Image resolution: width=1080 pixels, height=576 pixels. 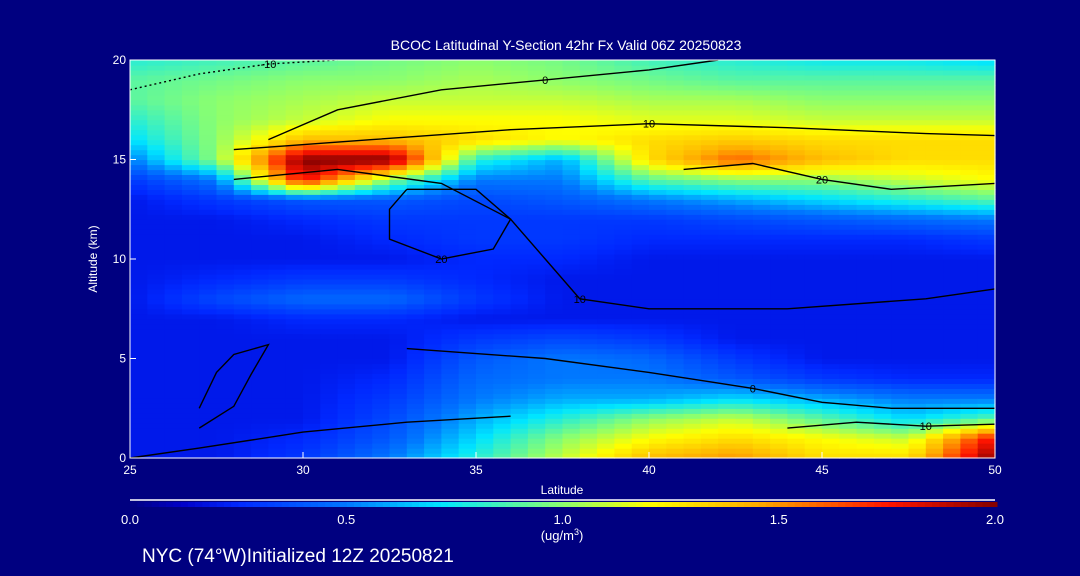 What do you see at coordinates (700, 378) in the screenshot?
I see `contour-line` at bounding box center [700, 378].